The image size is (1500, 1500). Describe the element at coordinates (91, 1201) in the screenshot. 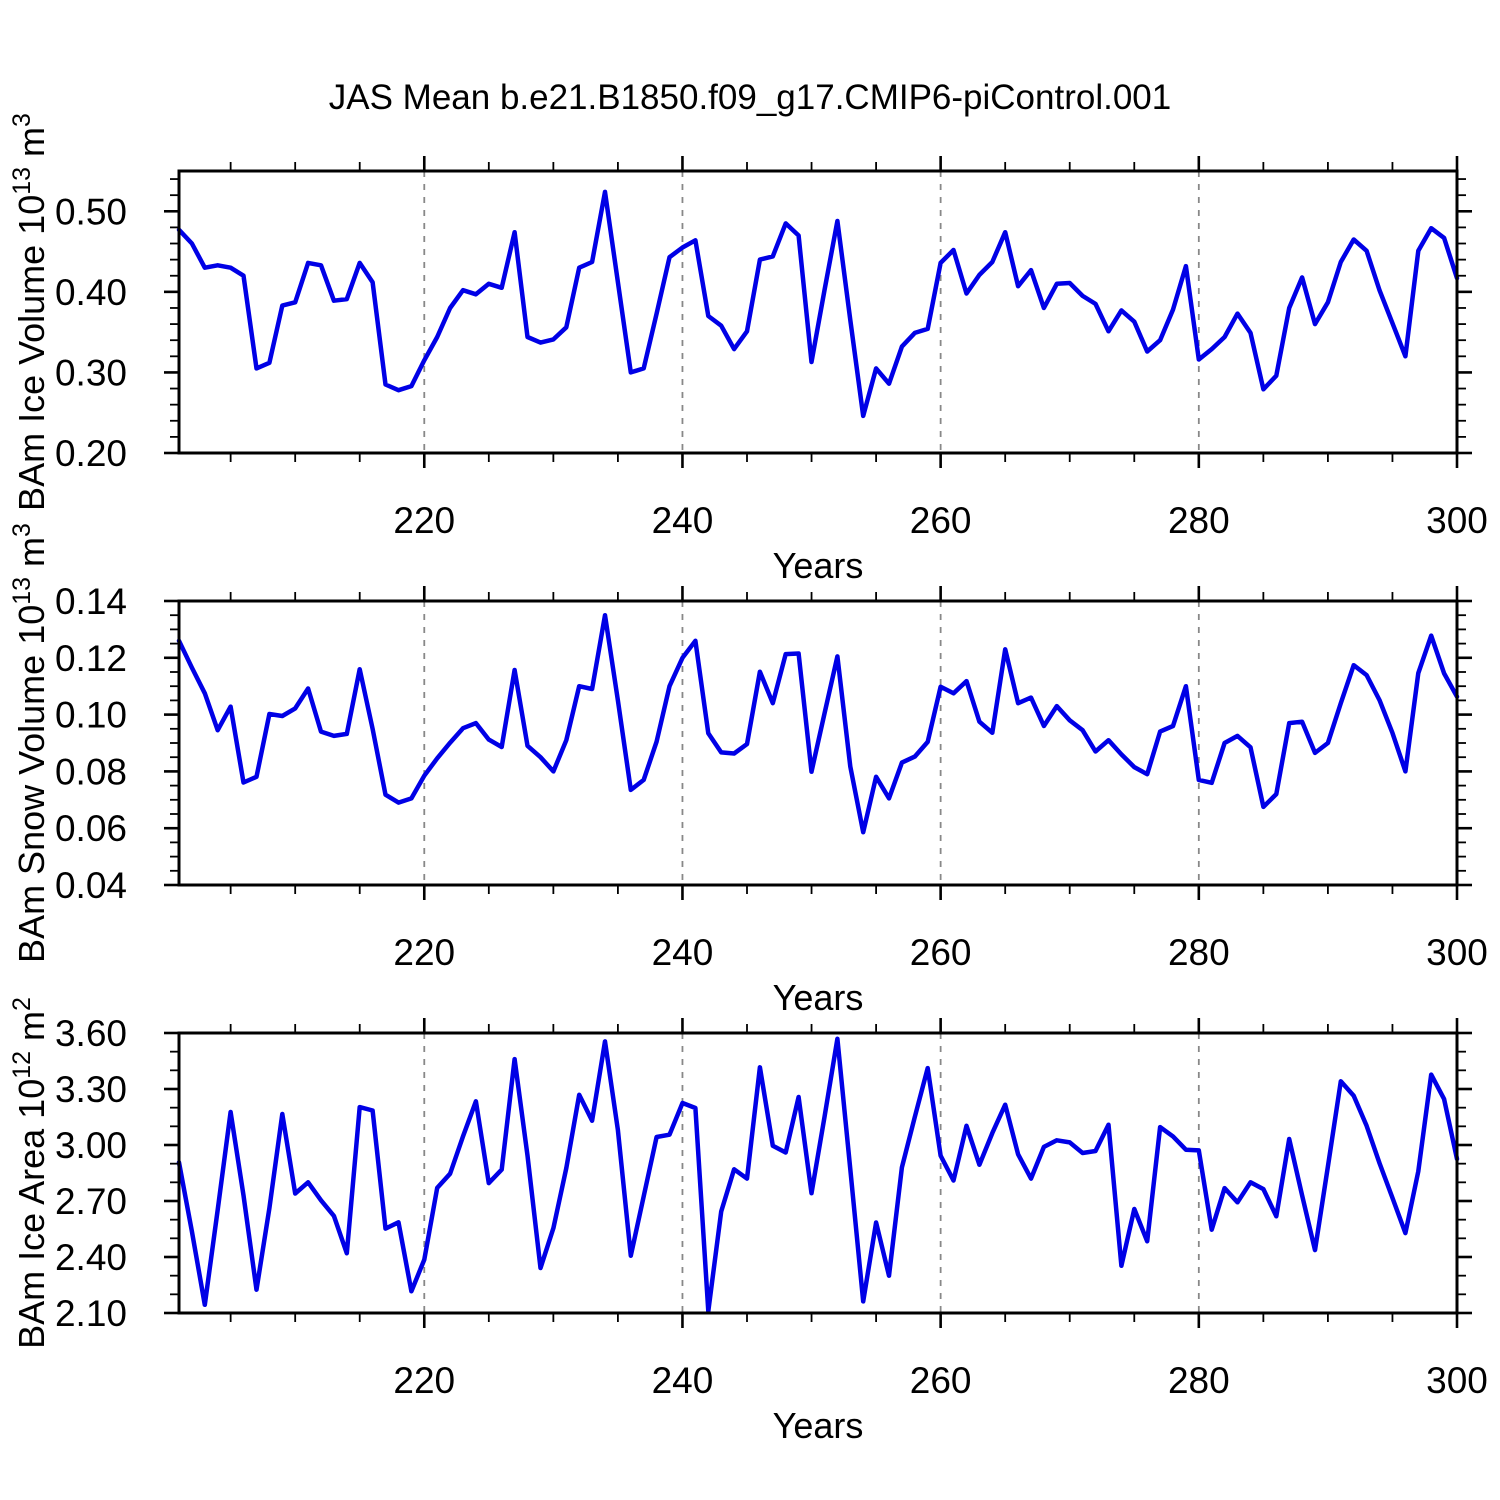

I see `y-tick-label: 2.70` at that location.